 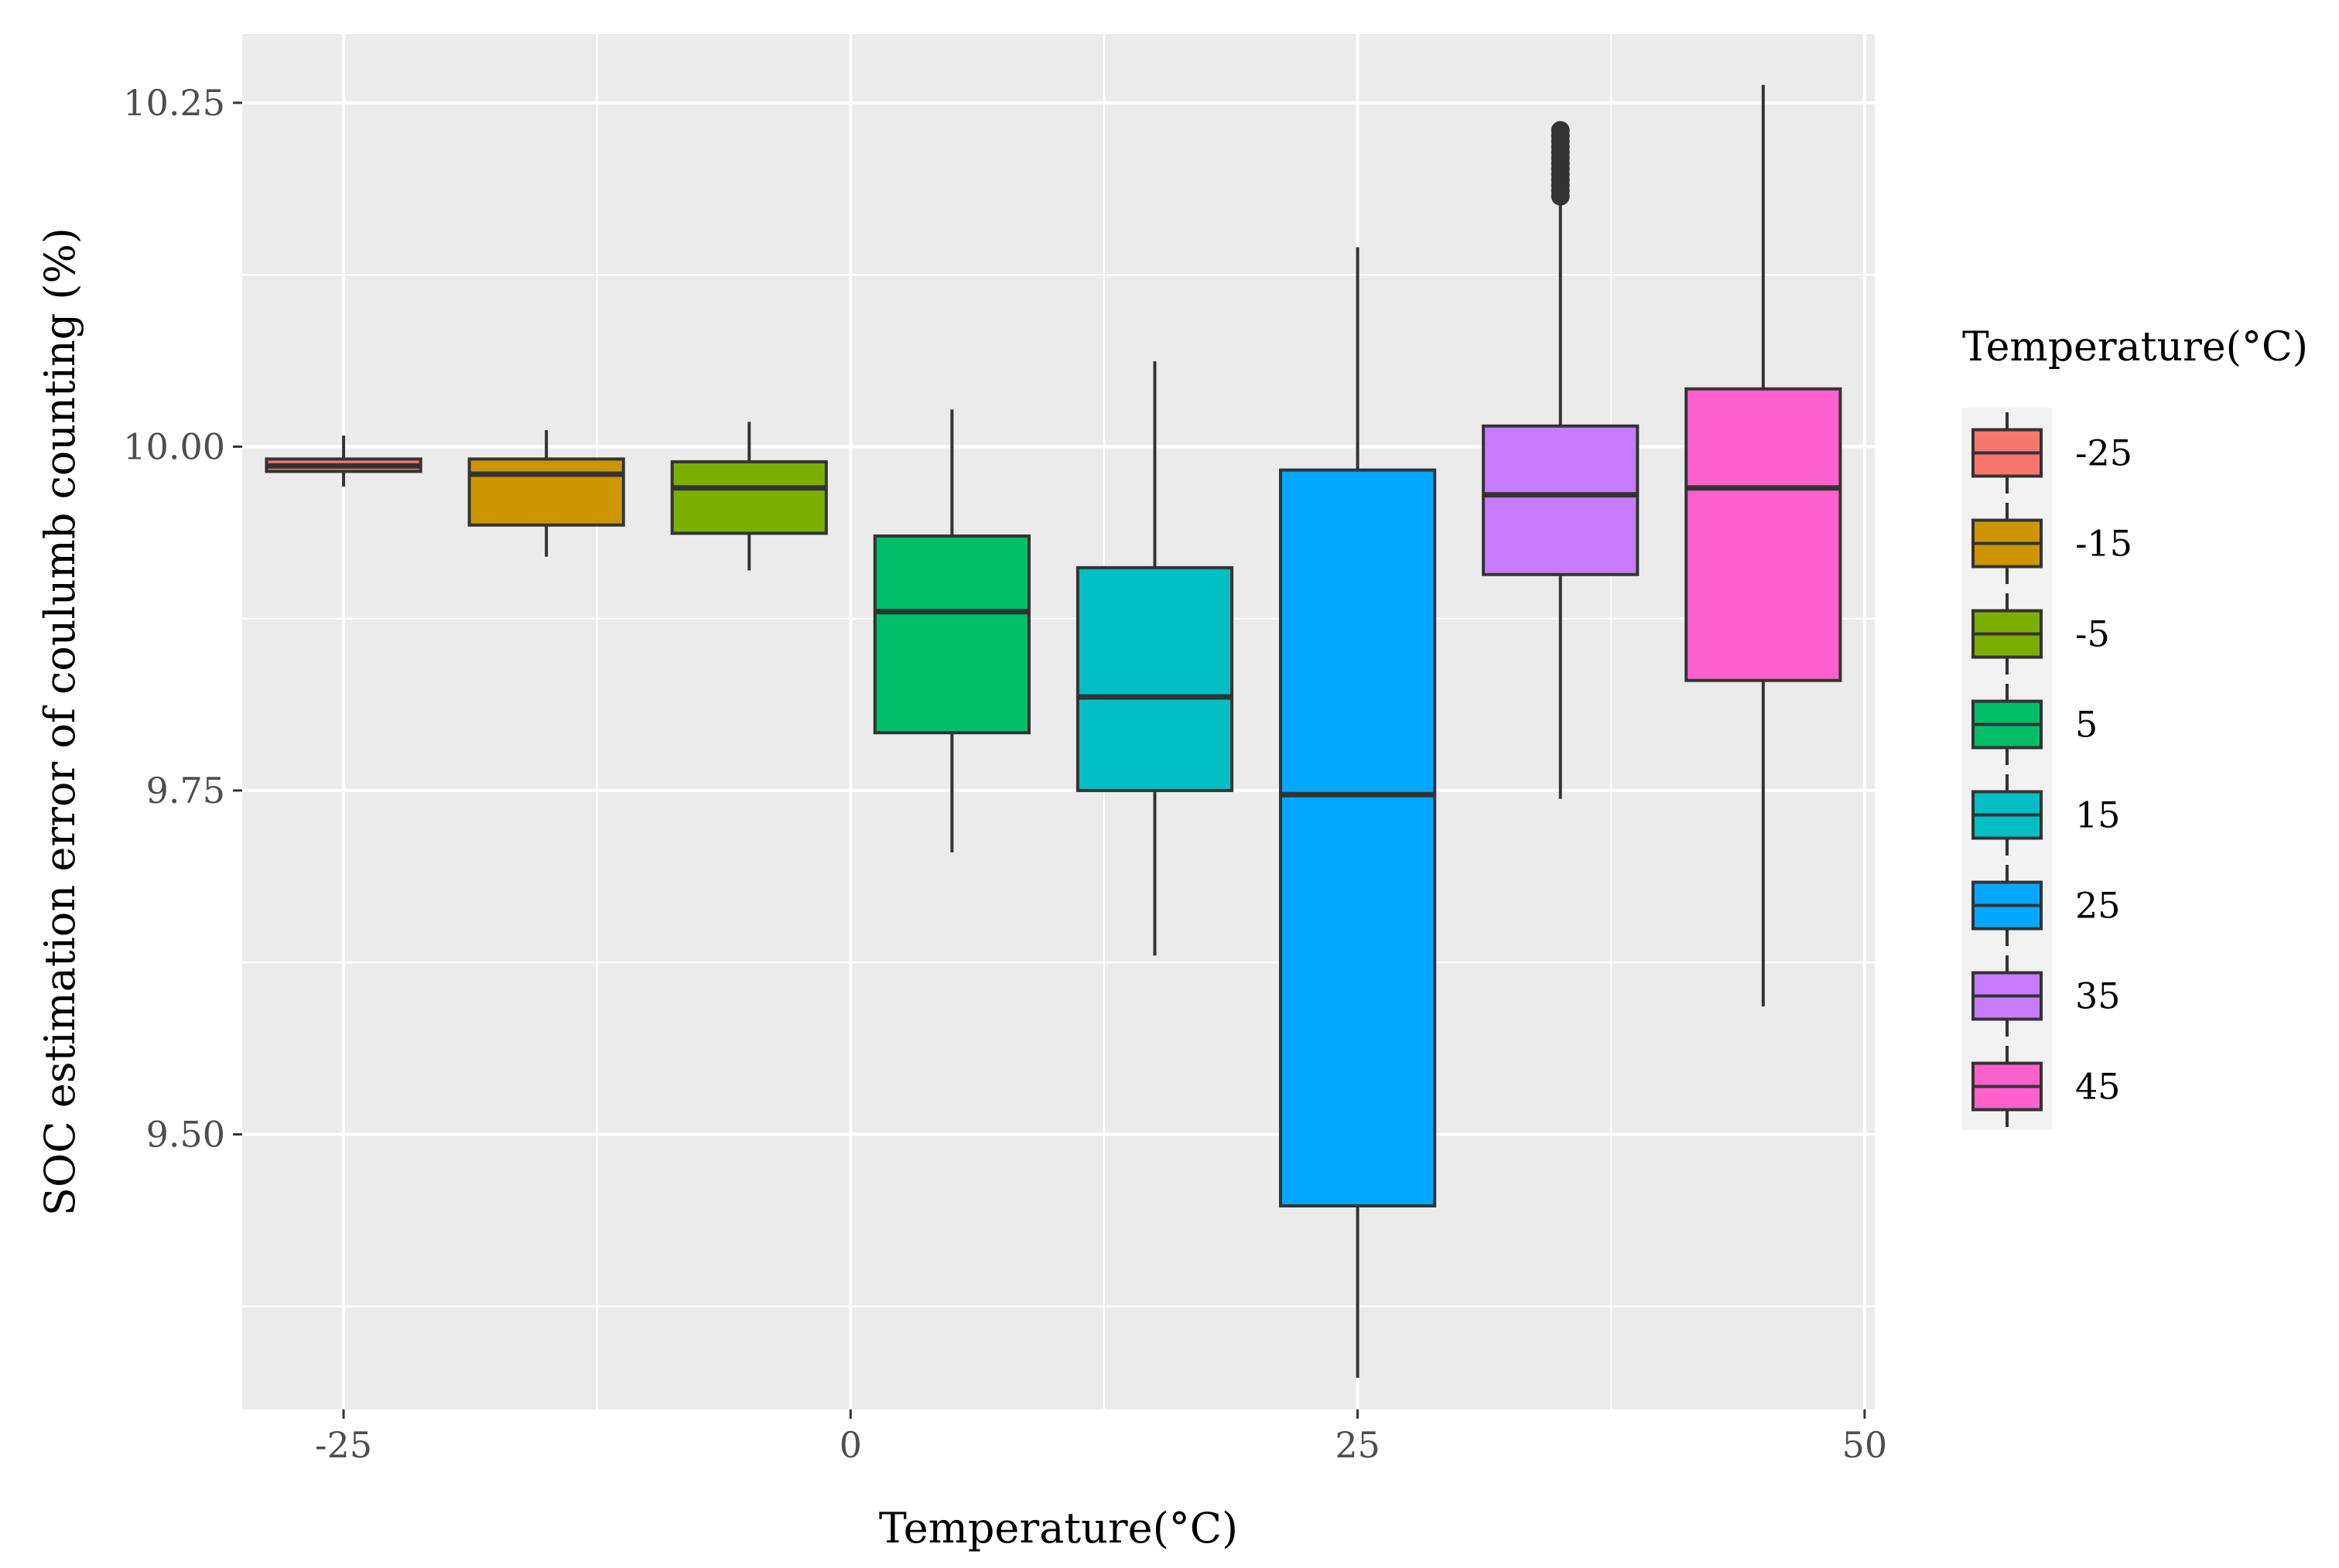 What do you see at coordinates (182, 618) in the screenshot?
I see `y-axis: 9.50 9.75 10.00 10.25` at bounding box center [182, 618].